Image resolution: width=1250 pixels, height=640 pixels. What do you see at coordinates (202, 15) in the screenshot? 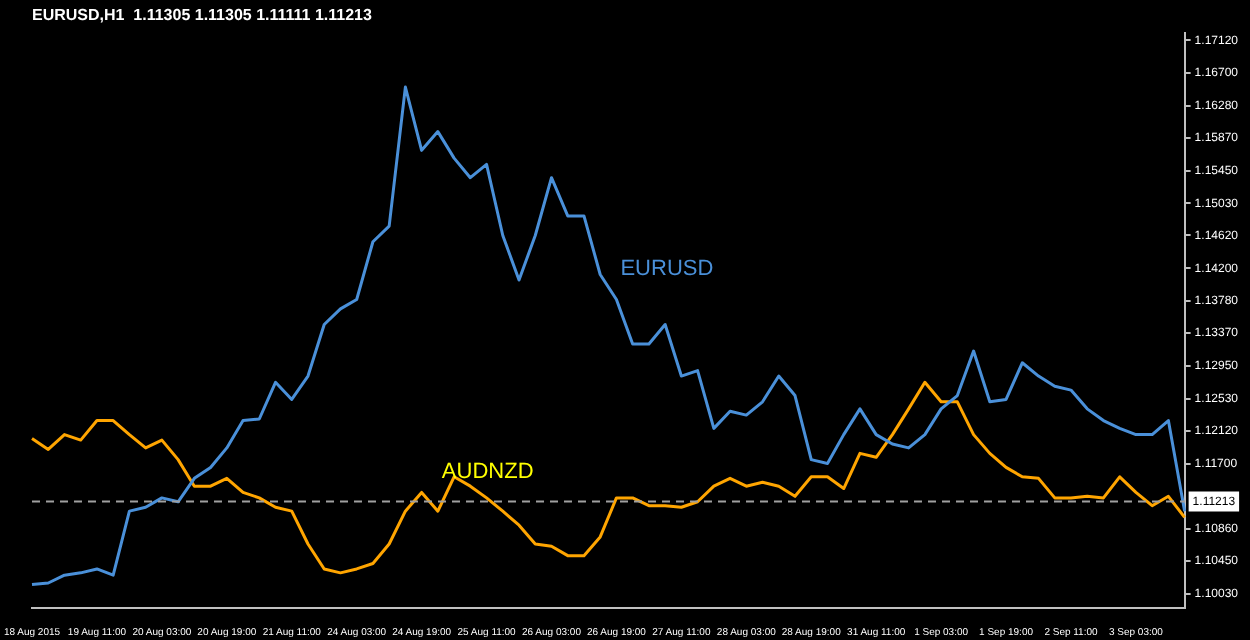
I see `chart-title: EURUSD,H1 1.11305 1.11305 1.11111 1.11213` at bounding box center [202, 15].